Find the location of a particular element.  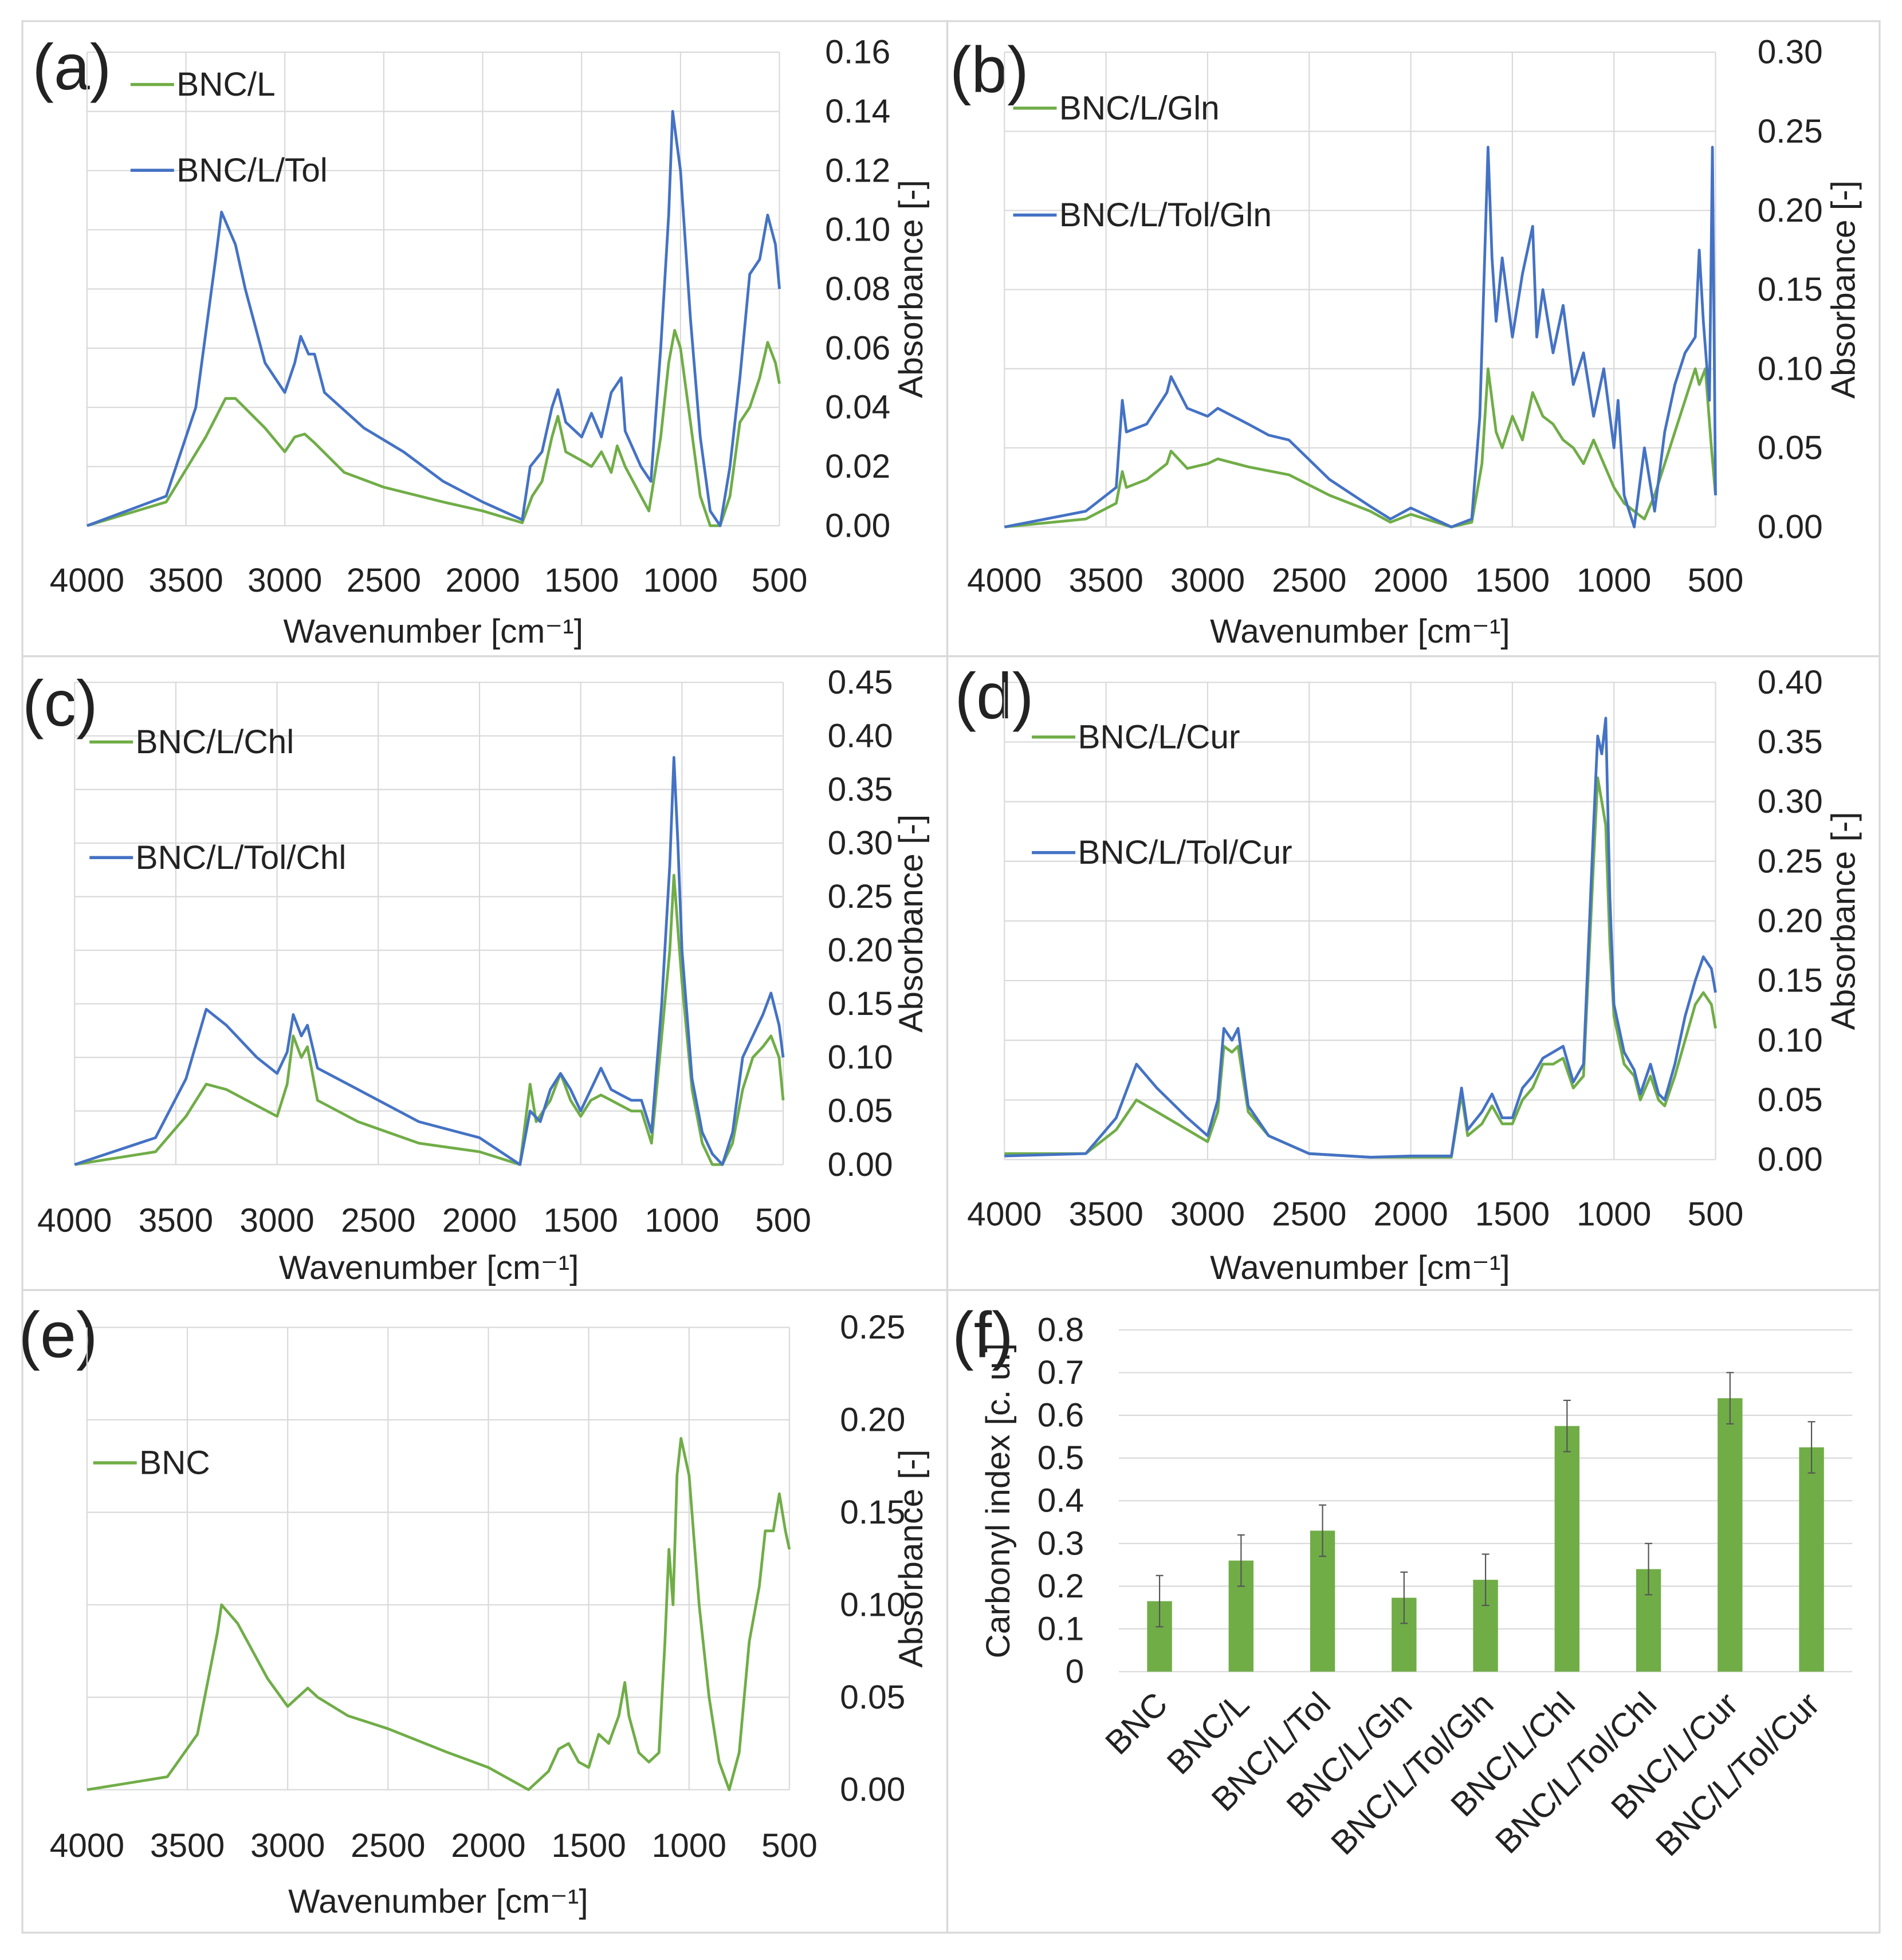

y-tick-label: 0.4 is located at coordinates (1061, 1501).